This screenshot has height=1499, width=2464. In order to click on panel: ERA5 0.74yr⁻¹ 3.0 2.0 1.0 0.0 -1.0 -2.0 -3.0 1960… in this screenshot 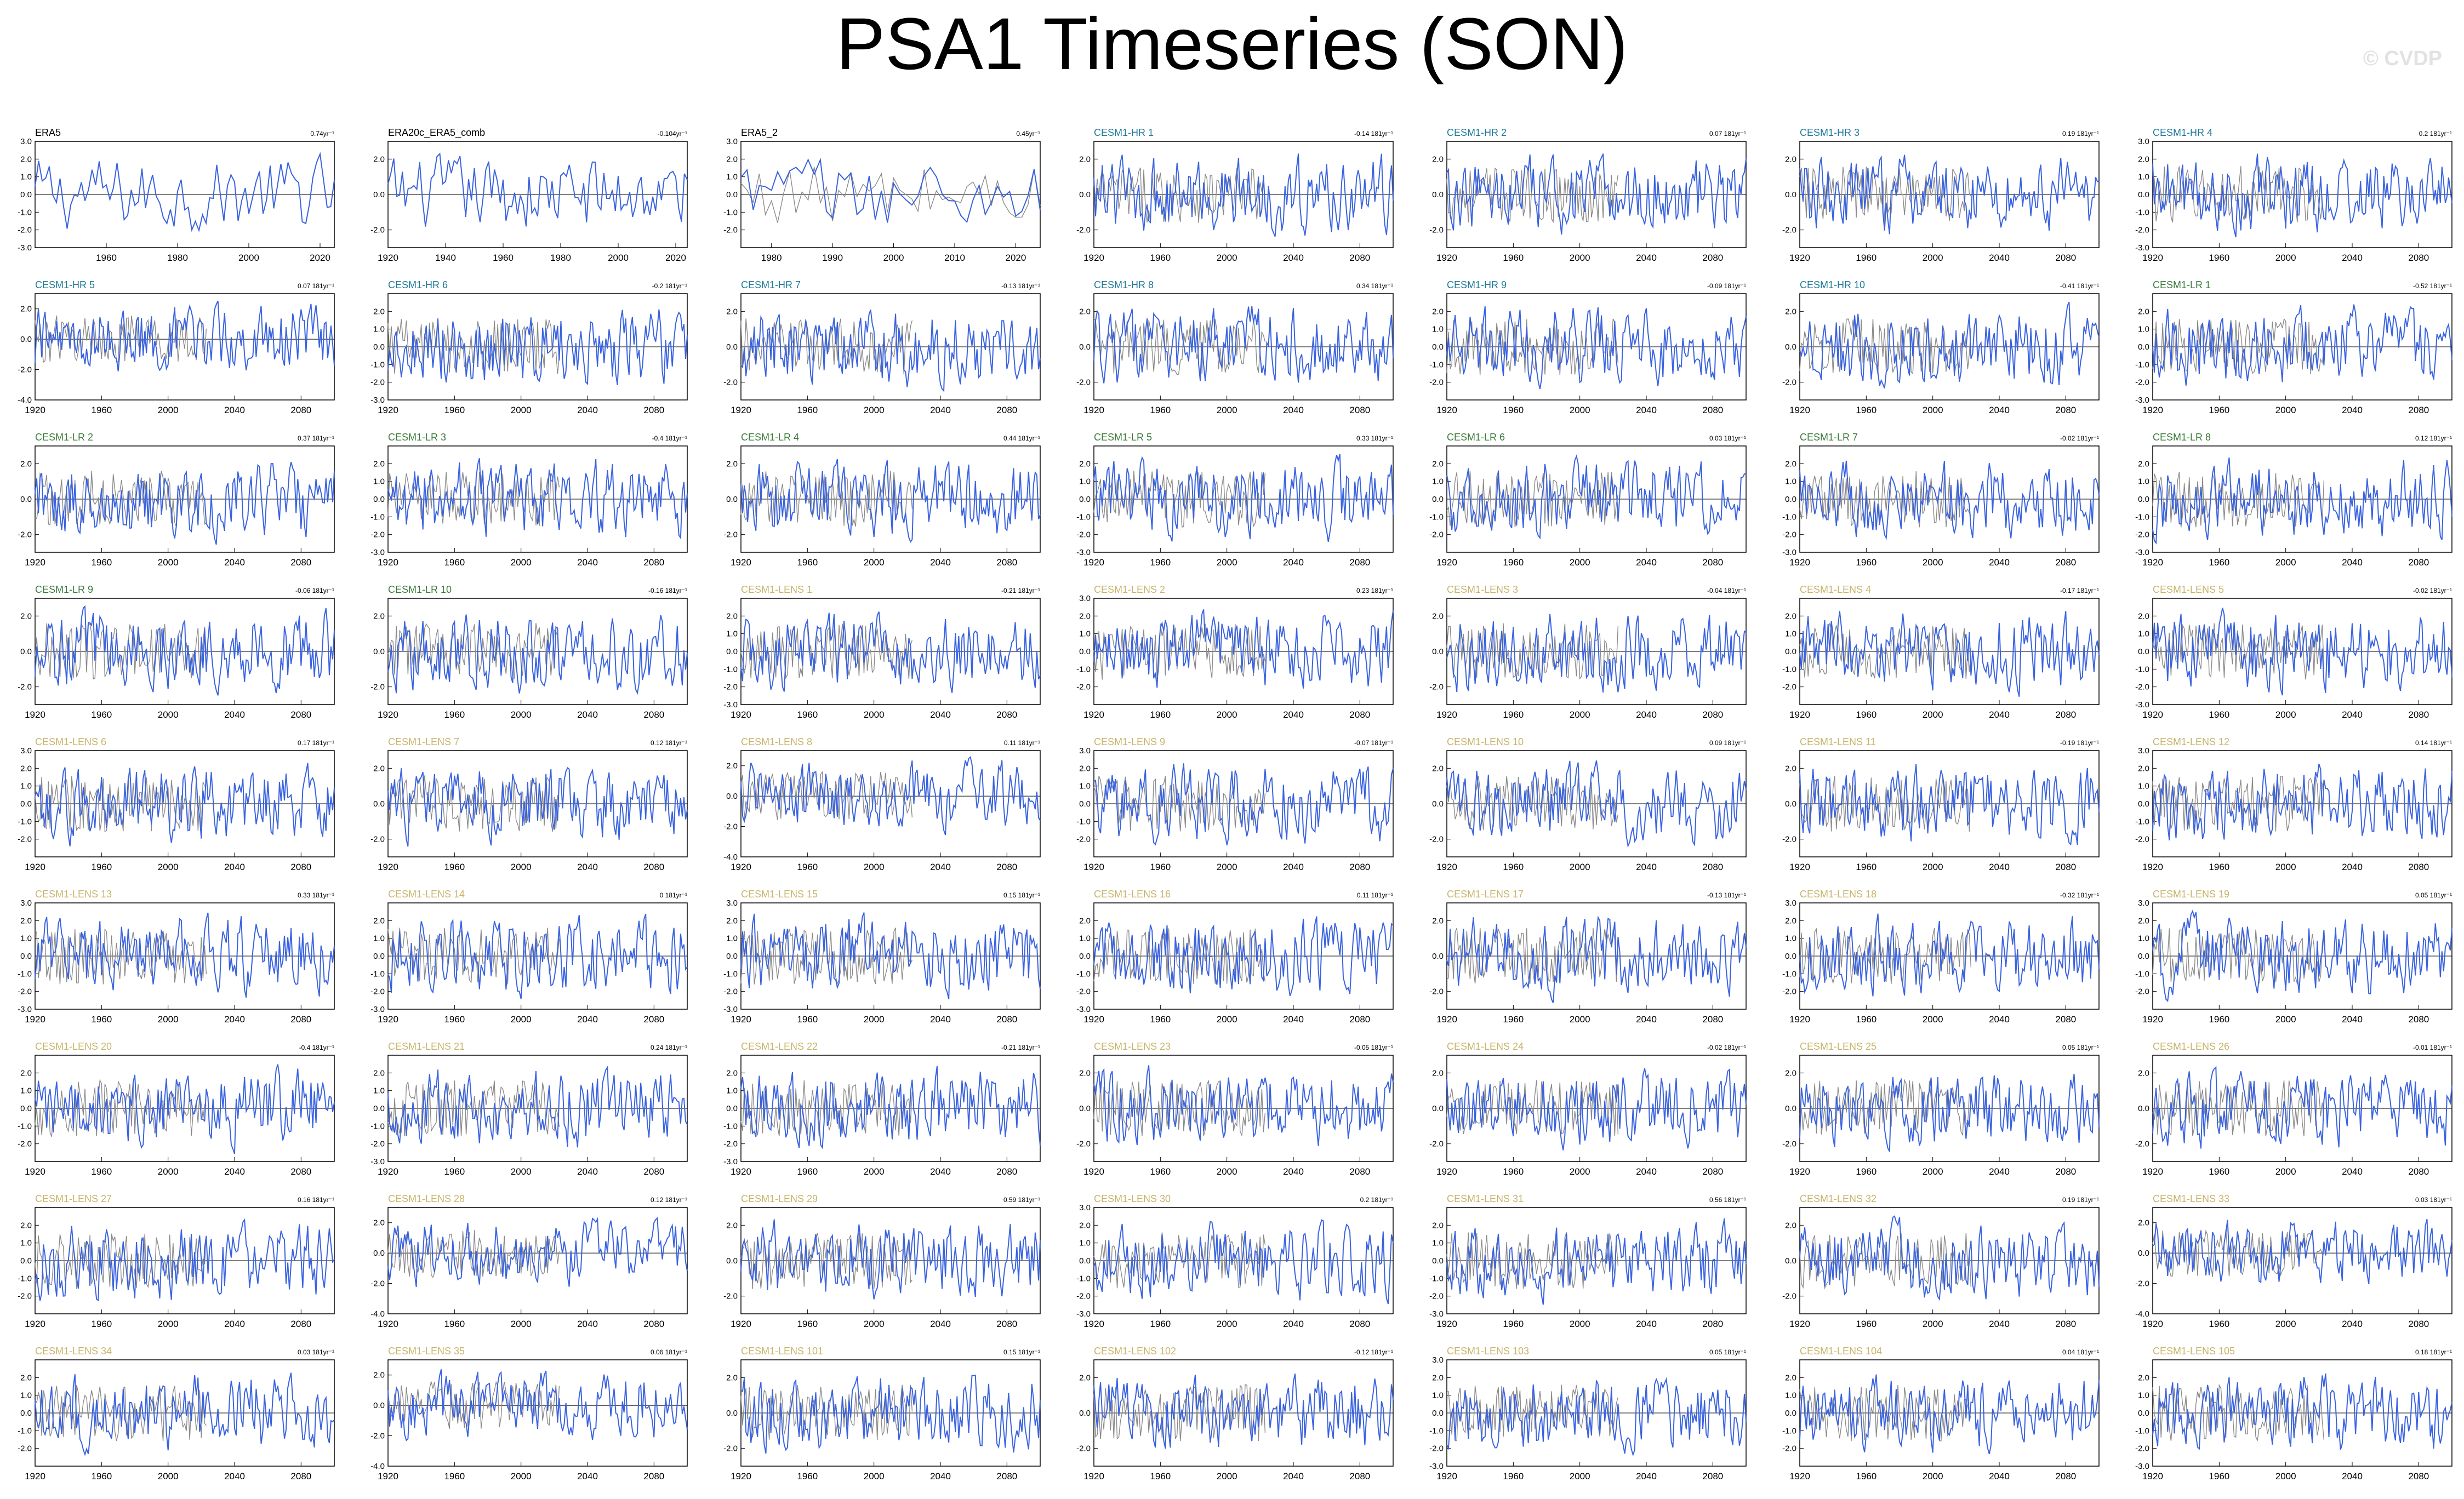, I will do `click(176, 195)`.